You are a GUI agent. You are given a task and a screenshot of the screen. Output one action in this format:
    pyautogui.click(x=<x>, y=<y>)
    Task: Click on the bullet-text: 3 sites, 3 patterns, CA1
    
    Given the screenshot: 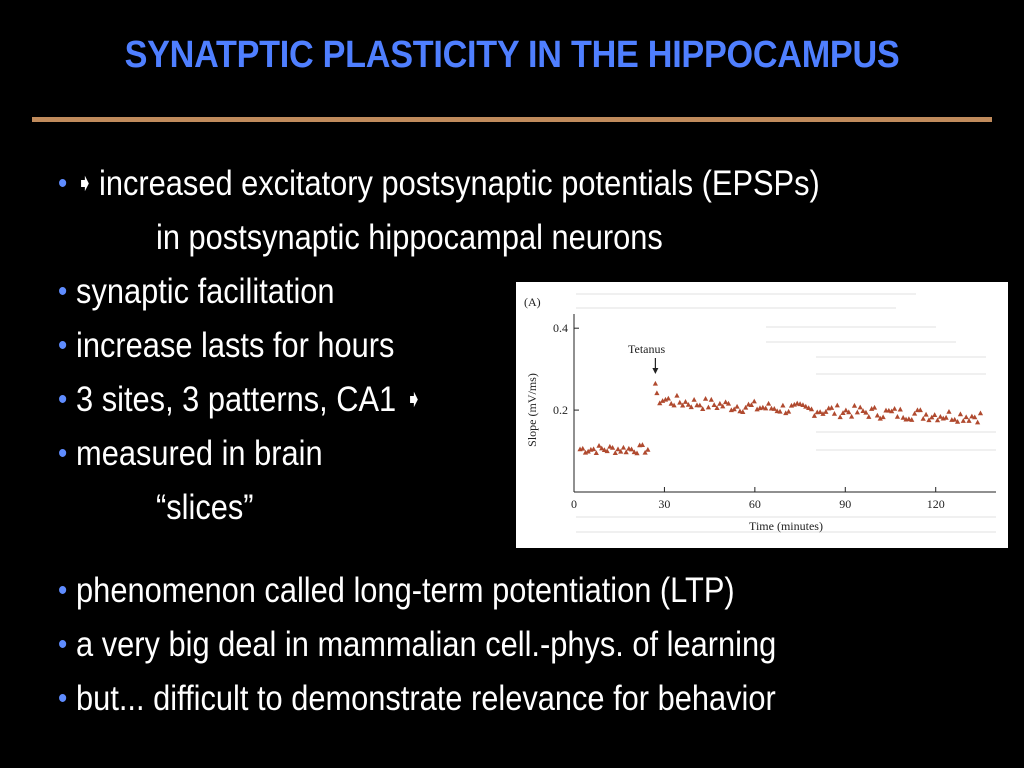 What is the action you would take?
    pyautogui.click(x=236, y=399)
    